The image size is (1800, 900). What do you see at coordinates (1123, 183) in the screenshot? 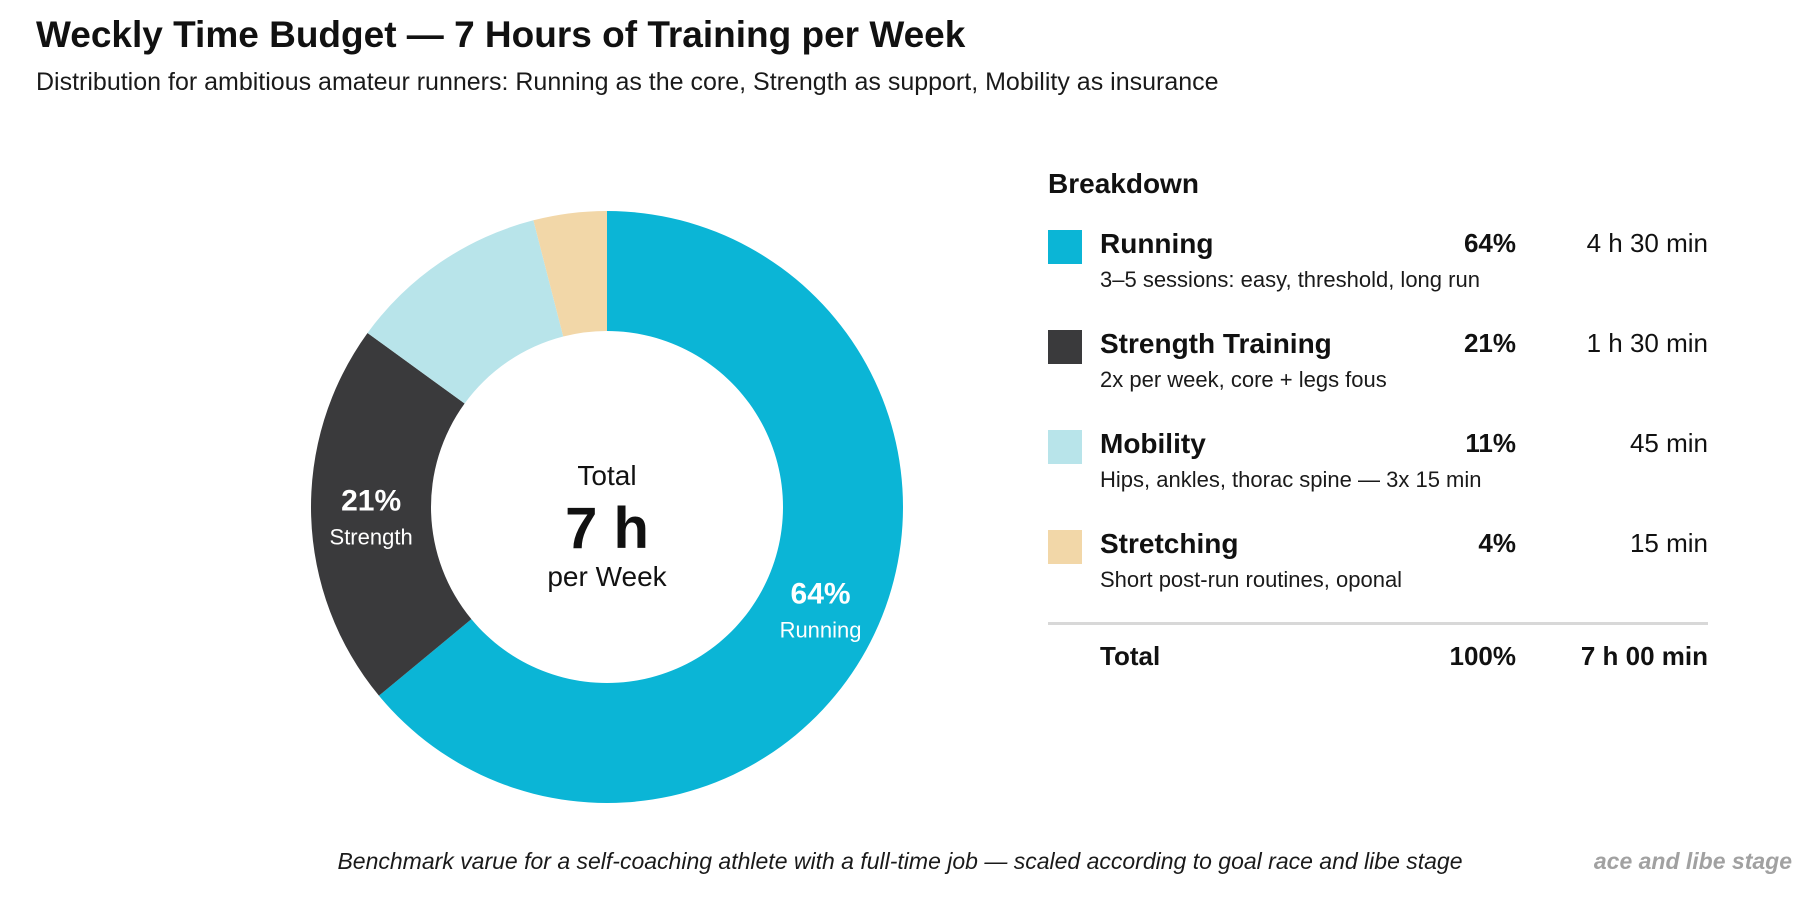
I see `legend-title: Breakdown` at bounding box center [1123, 183].